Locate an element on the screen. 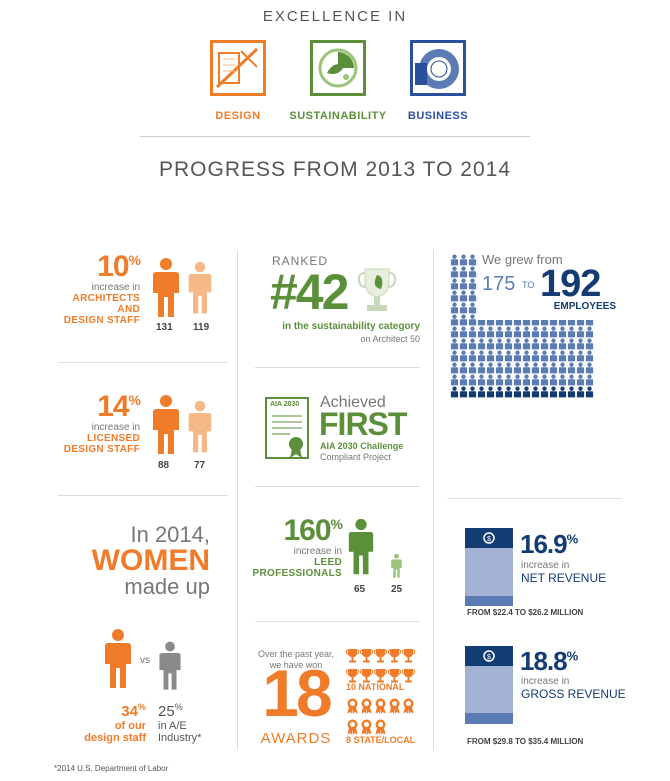 The image size is (670, 781). licensed-old-count: 77 is located at coordinates (200, 465).